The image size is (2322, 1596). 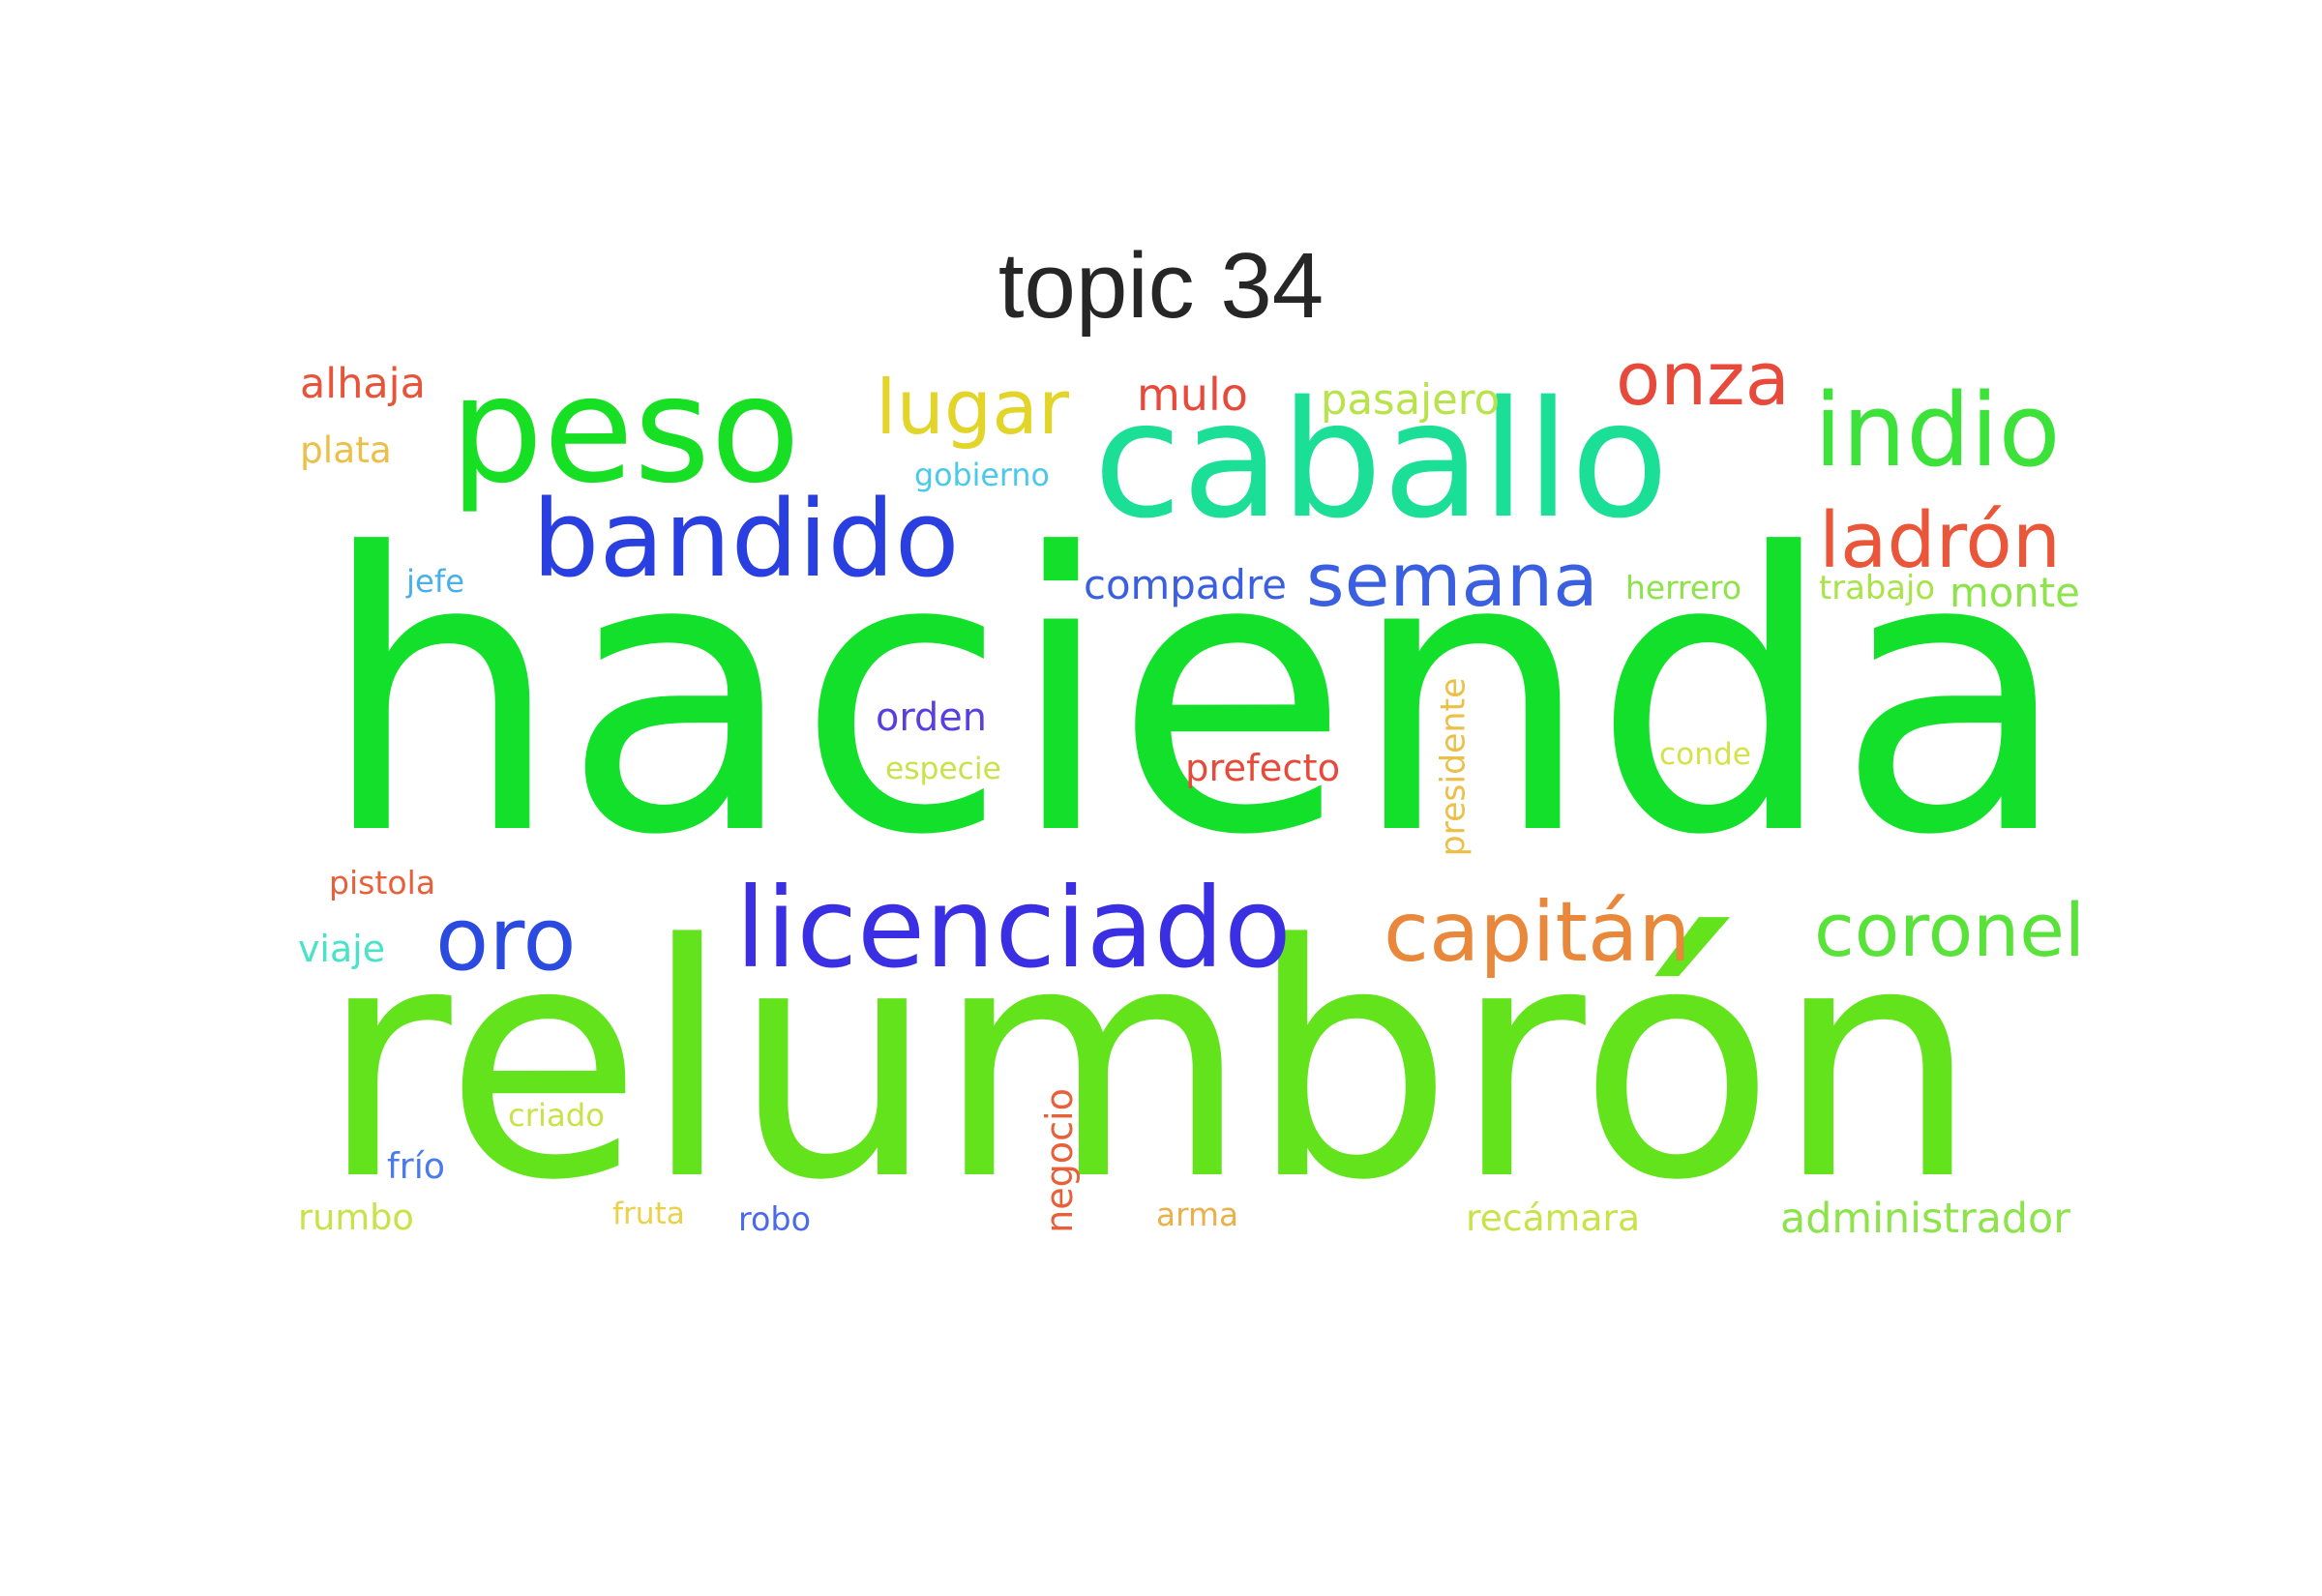 I want to click on word-pasajero: pasajero, so click(x=1411, y=401).